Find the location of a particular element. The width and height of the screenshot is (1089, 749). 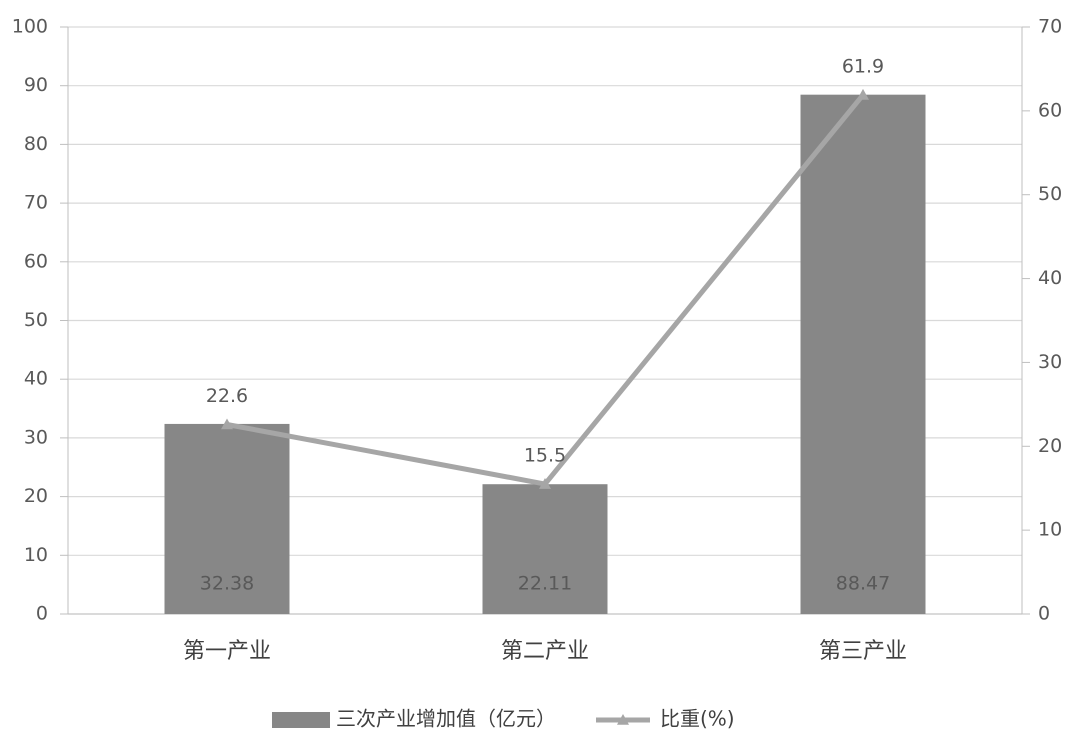

legend-swatch is located at coordinates (301, 720).